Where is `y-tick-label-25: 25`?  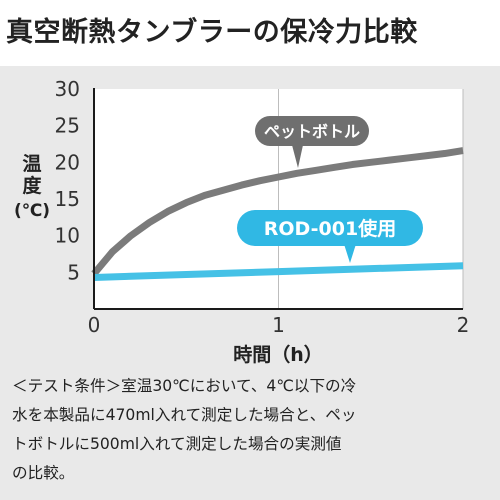 y-tick-label-25: 25 is located at coordinates (67, 126).